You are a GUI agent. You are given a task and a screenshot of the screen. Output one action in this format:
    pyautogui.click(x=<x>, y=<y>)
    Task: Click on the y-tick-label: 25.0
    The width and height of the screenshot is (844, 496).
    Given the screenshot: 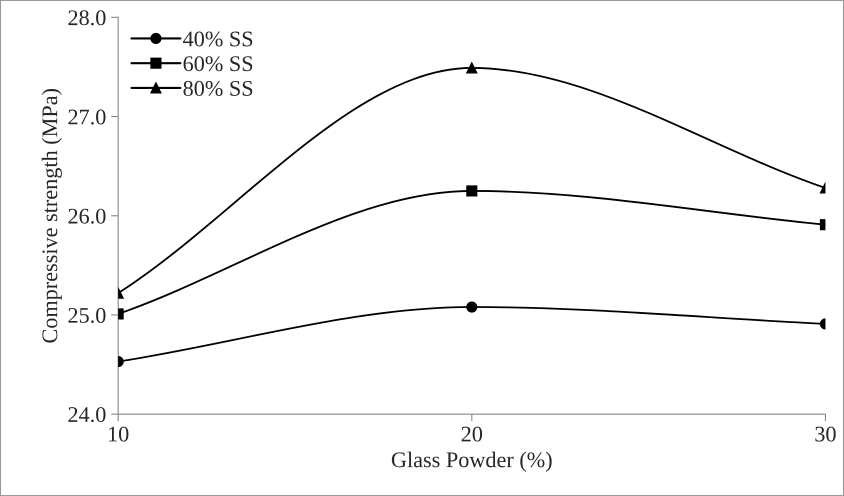 What is the action you would take?
    pyautogui.click(x=87, y=315)
    